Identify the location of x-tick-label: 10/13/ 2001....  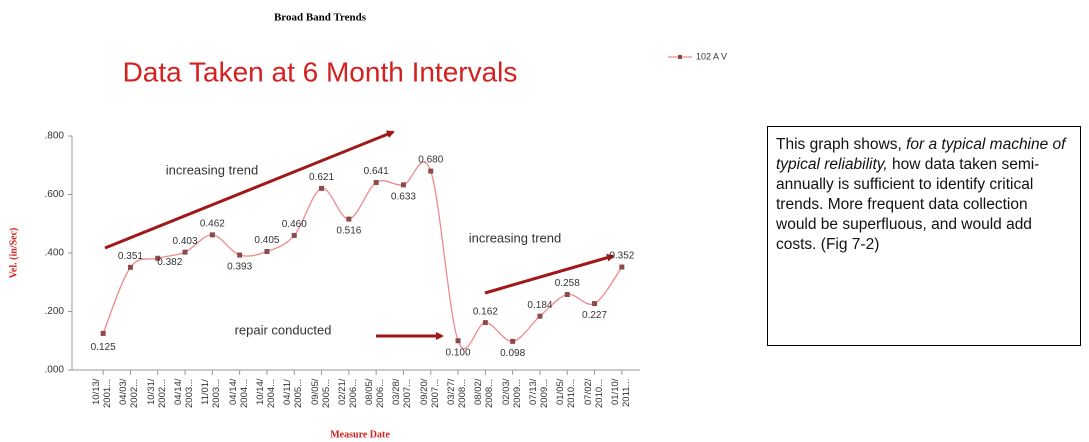
(102, 394).